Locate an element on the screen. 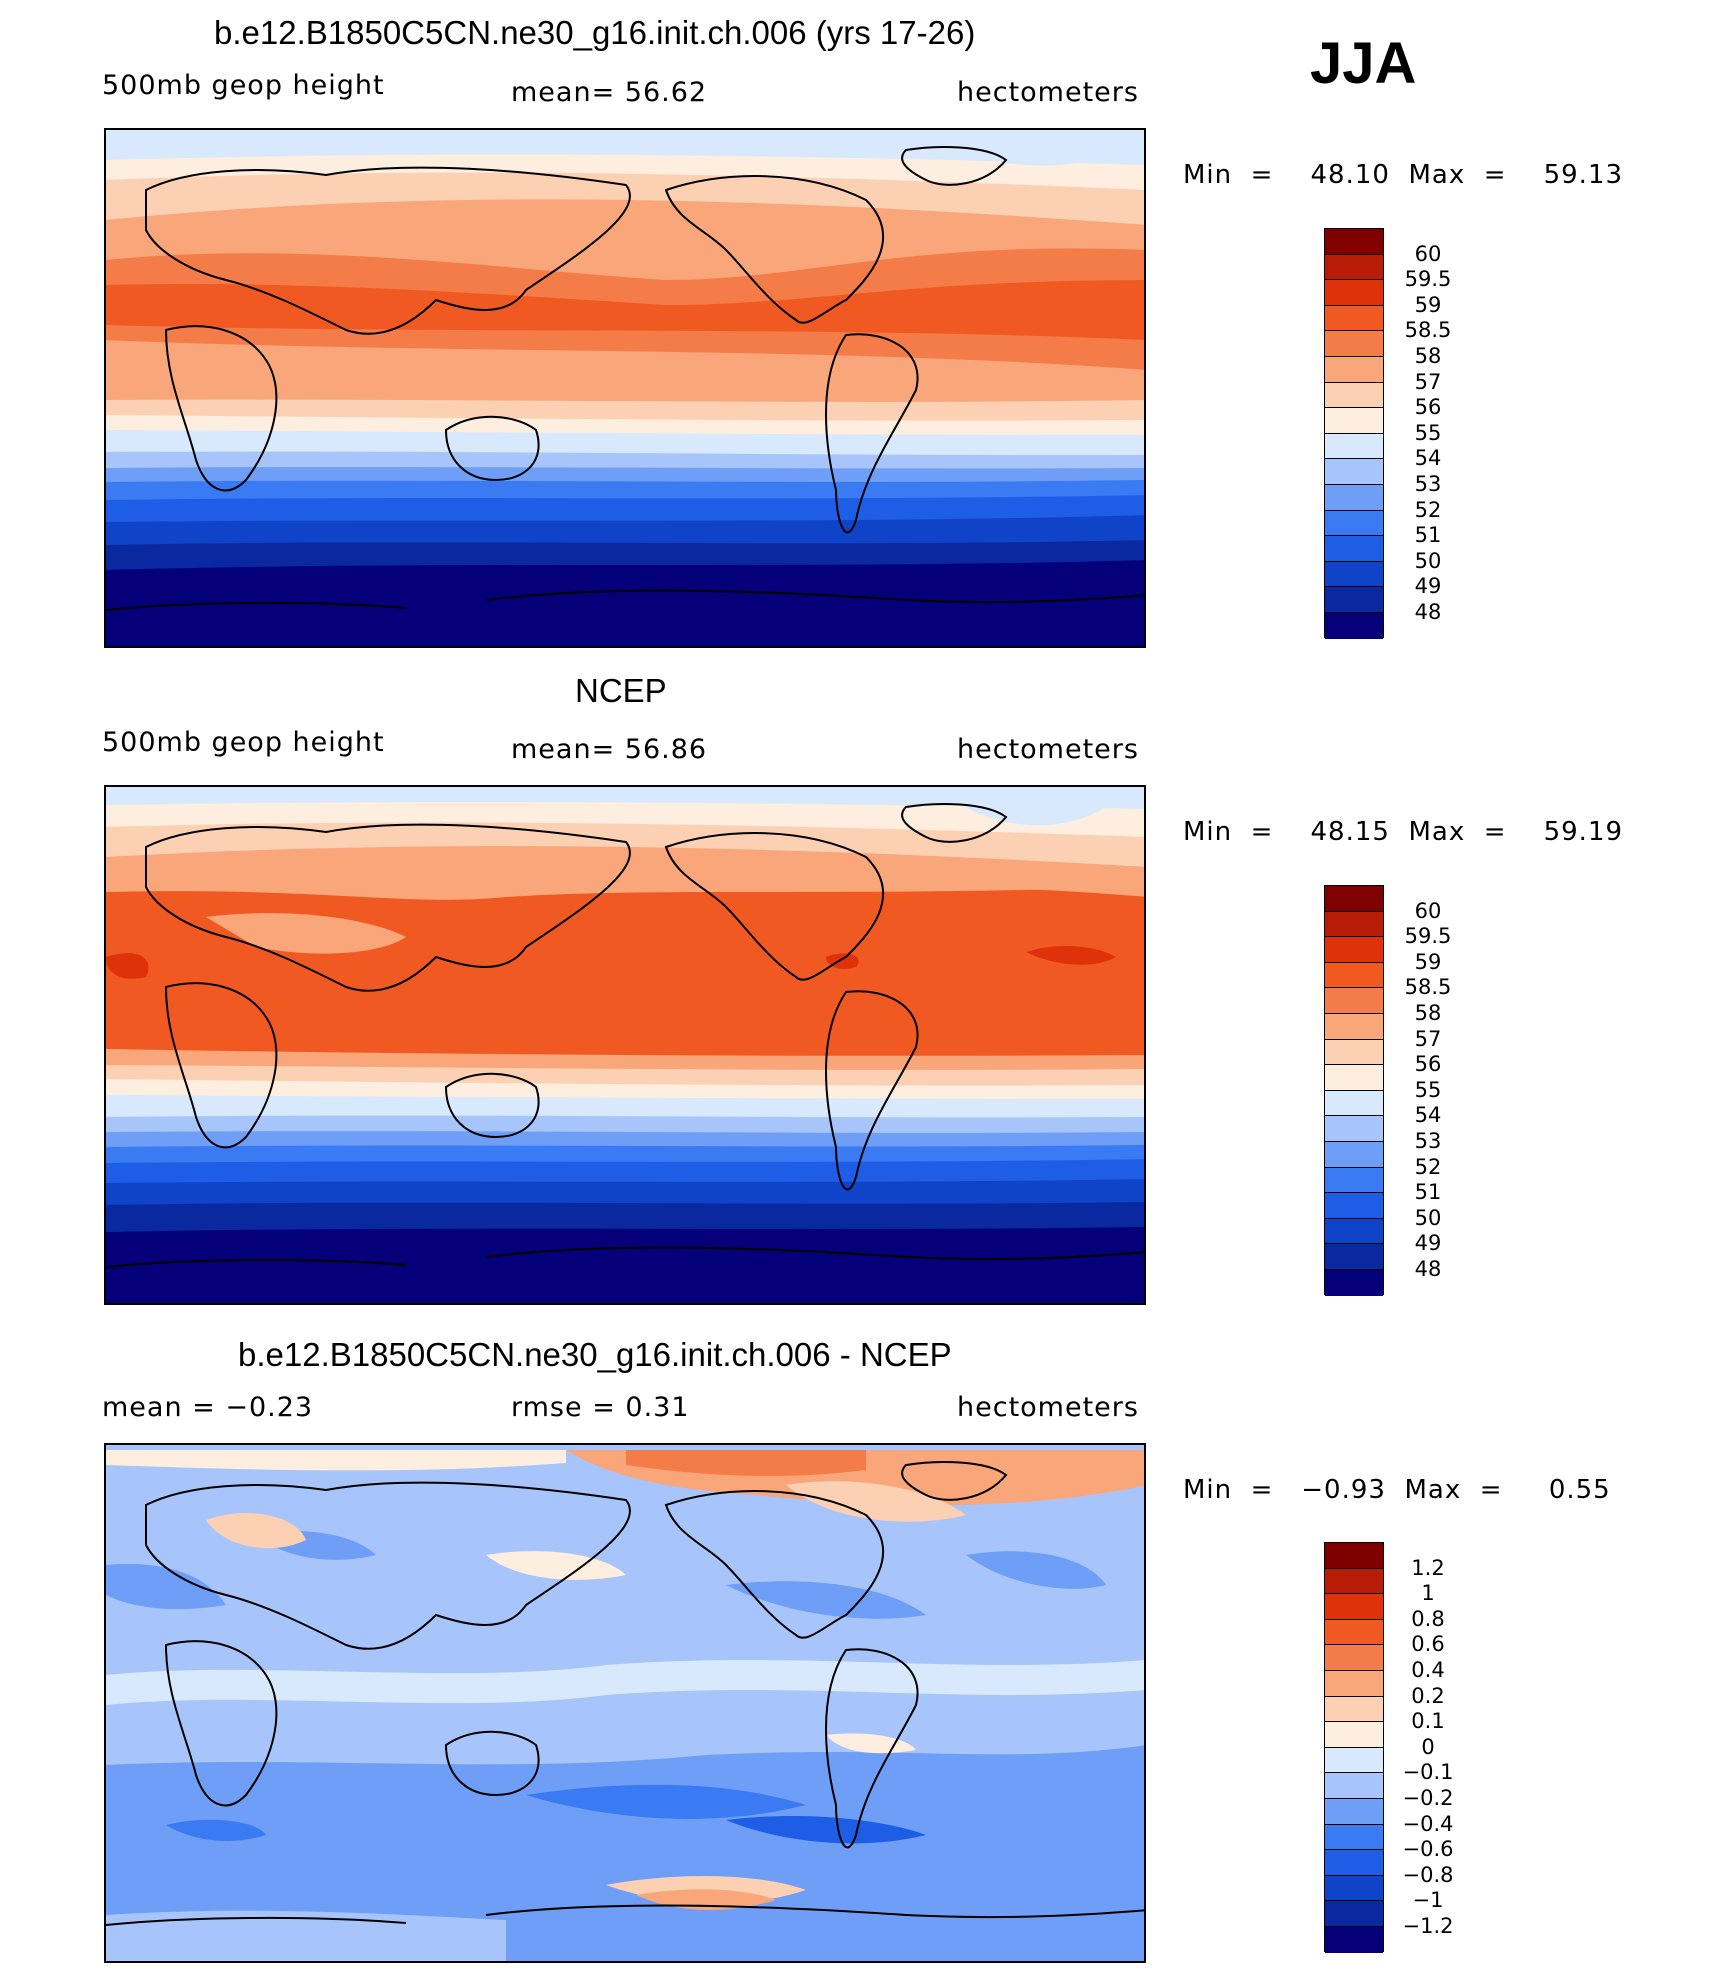 Image resolution: width=1710 pixels, height=1986 pixels. panel-1-colorbar is located at coordinates (1354, 433).